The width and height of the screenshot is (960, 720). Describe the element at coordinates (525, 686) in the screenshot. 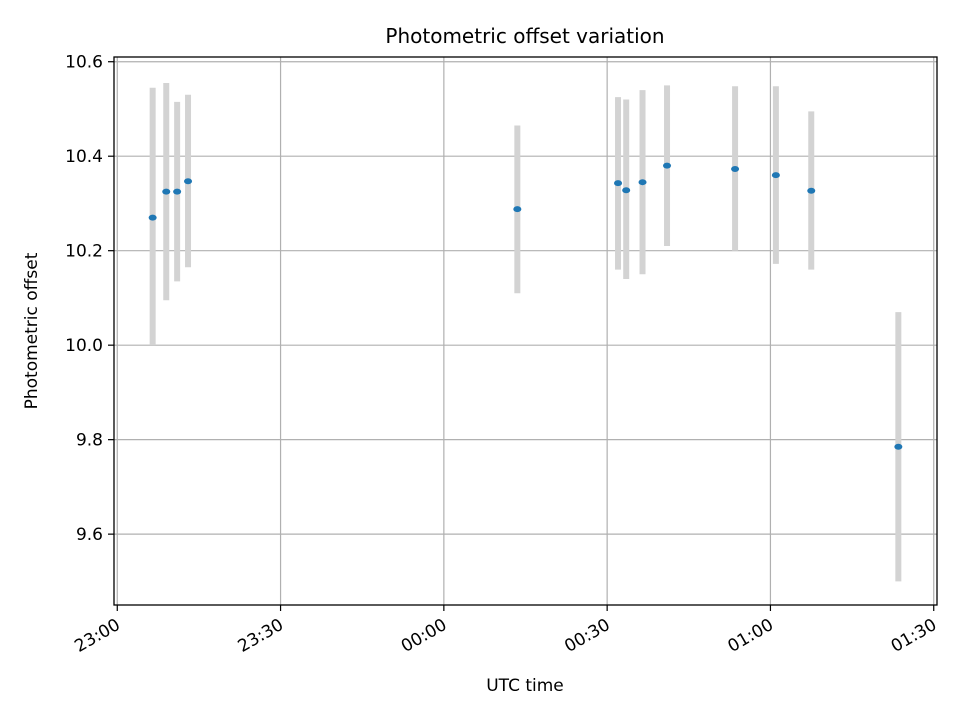

I see `x-axis-label: UTC time` at that location.